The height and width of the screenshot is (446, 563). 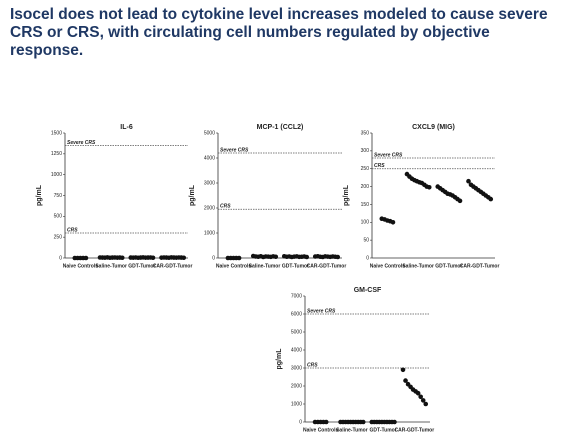 What do you see at coordinates (365, 223) in the screenshot?
I see `y-tick-label: 100` at bounding box center [365, 223].